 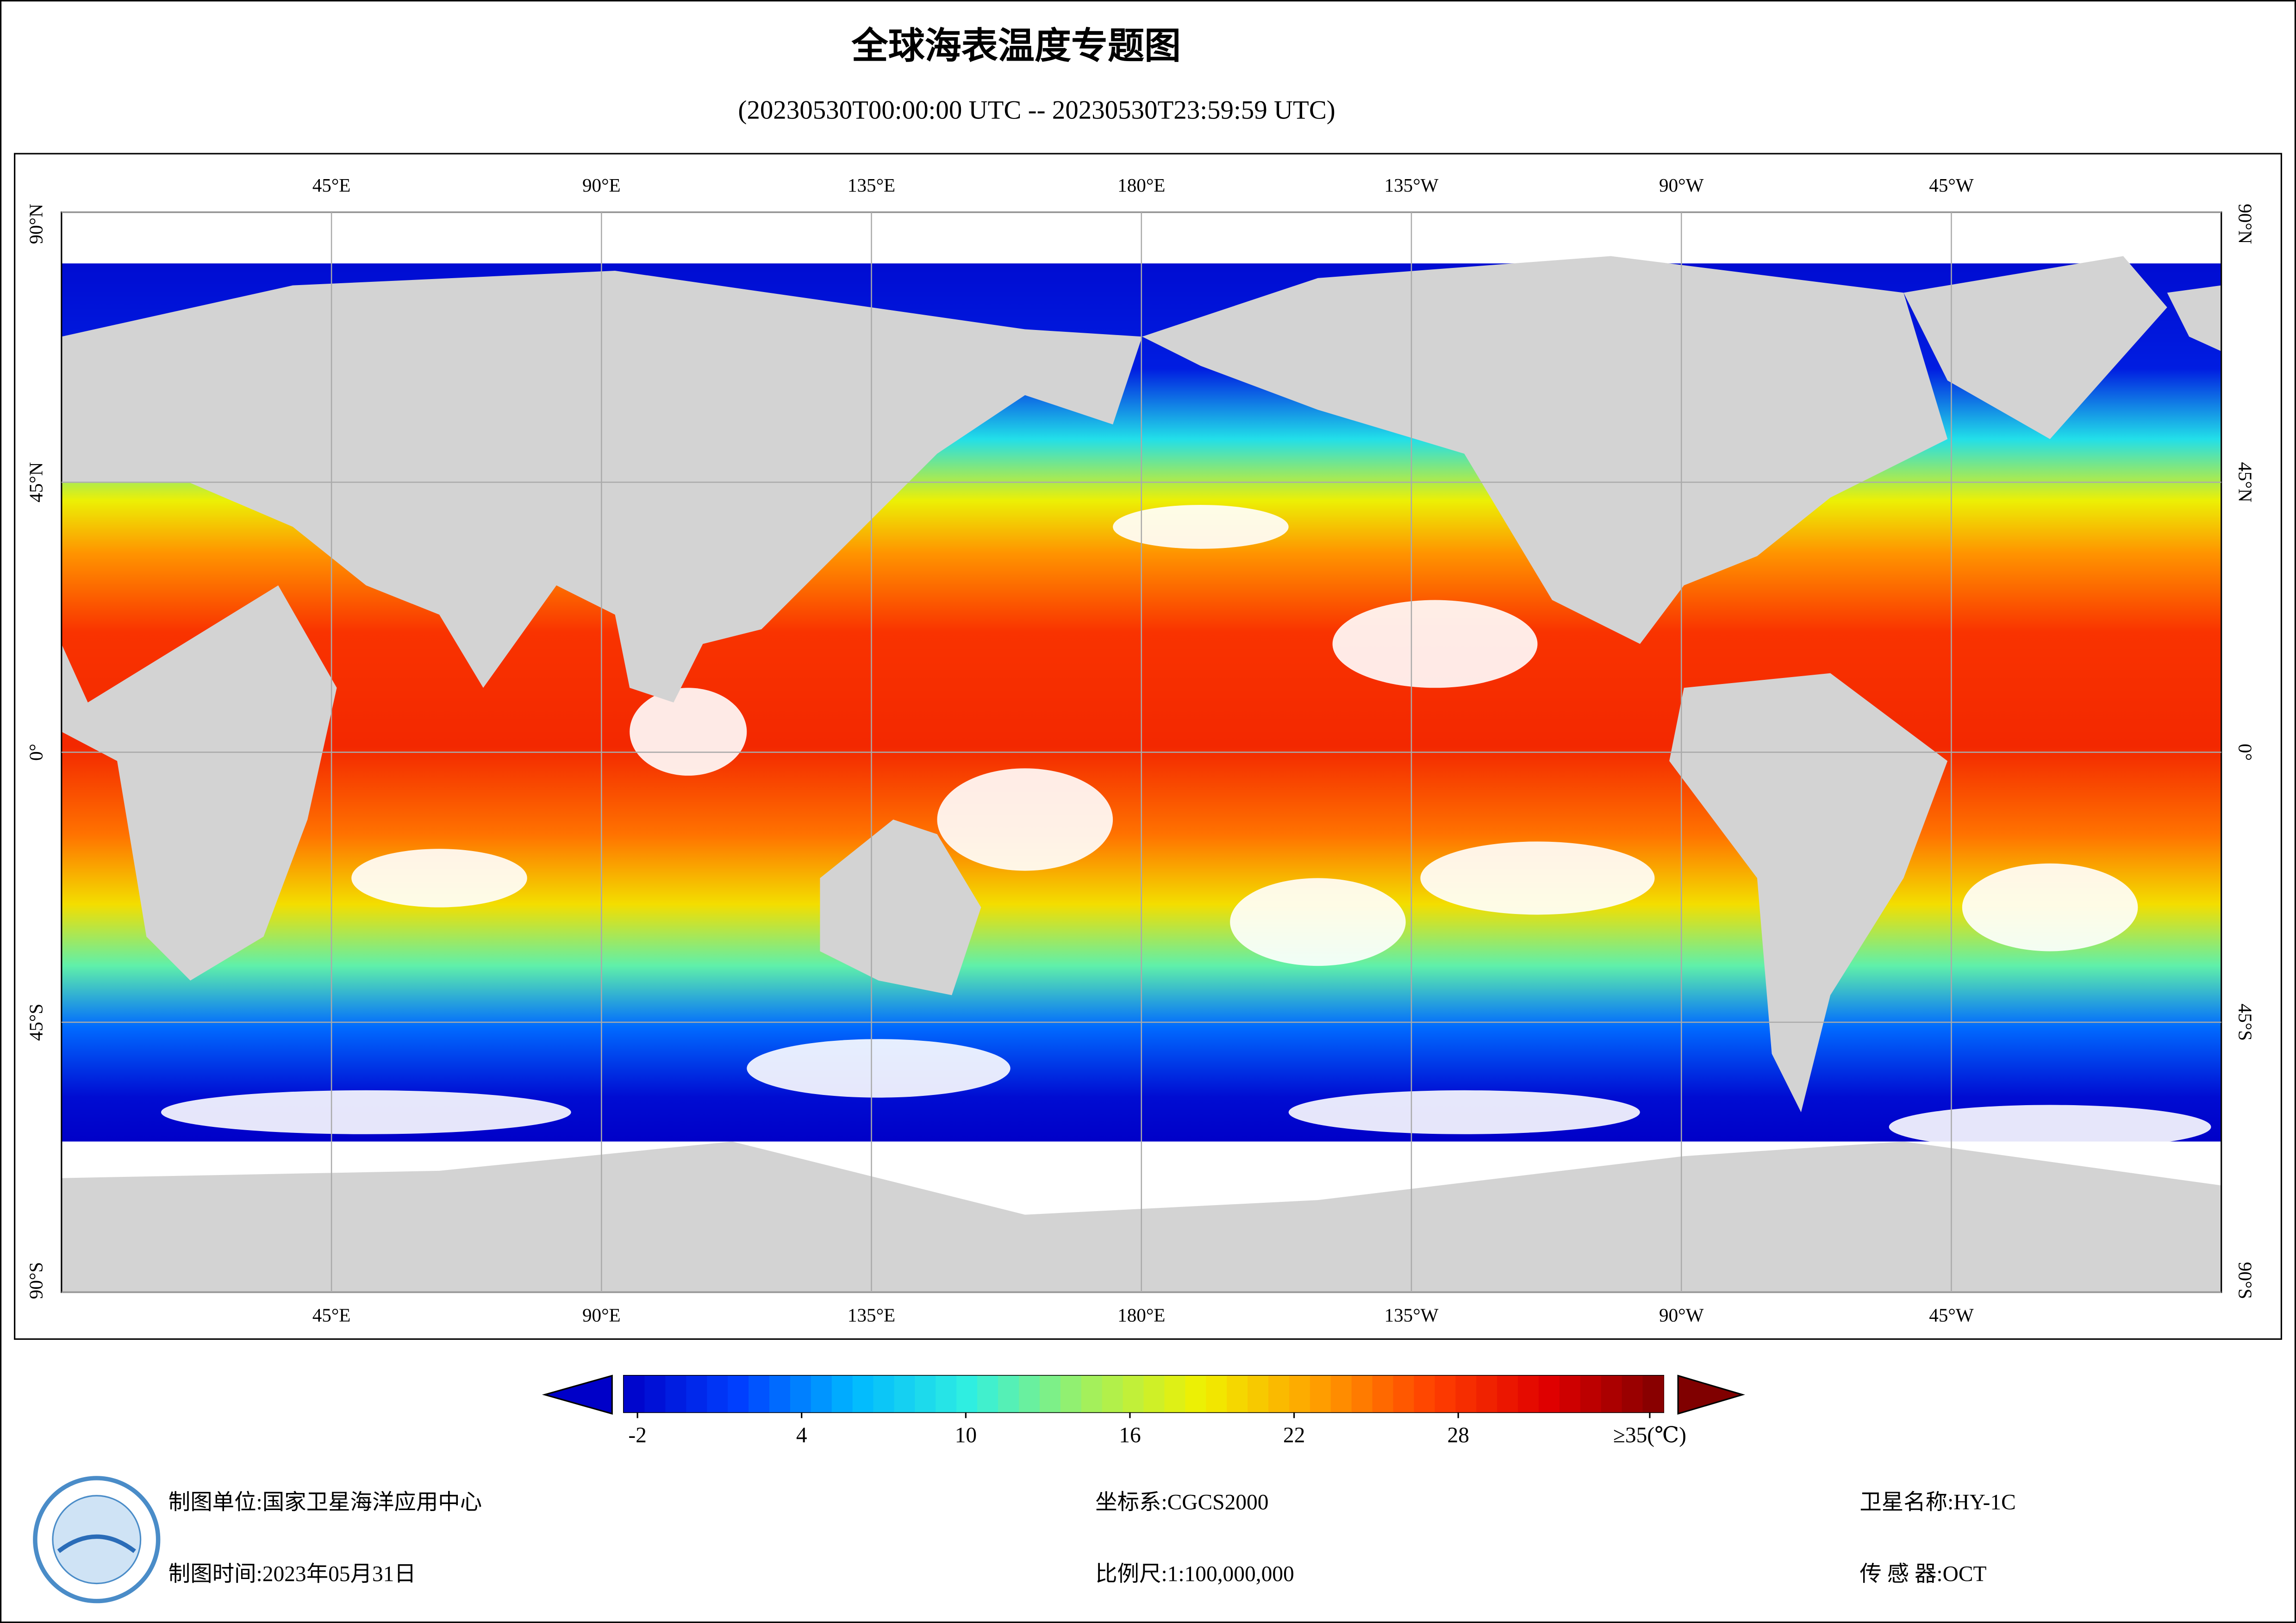 I want to click on lon-label-top: 45°E, so click(x=331, y=185).